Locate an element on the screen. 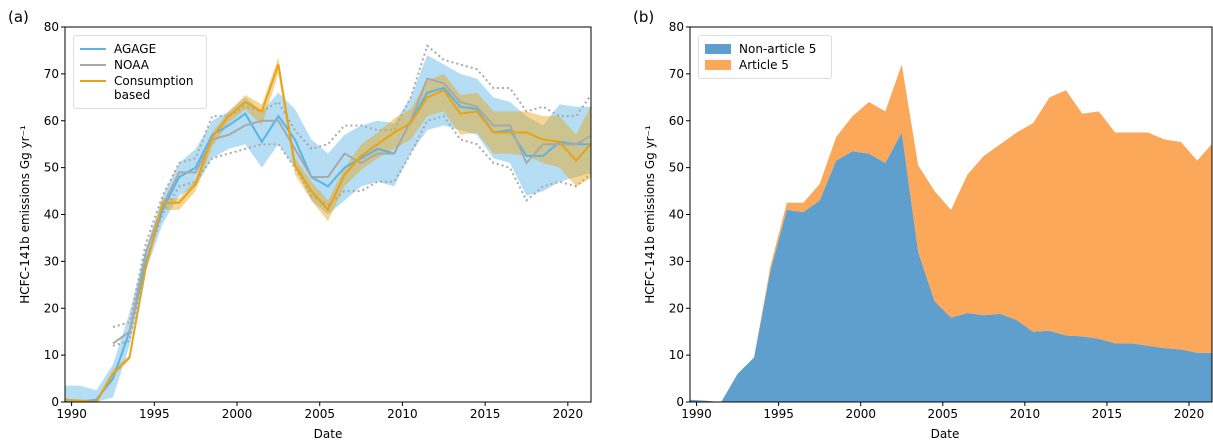 This screenshot has width=1213, height=442. panel-label: (a) is located at coordinates (18, 17).